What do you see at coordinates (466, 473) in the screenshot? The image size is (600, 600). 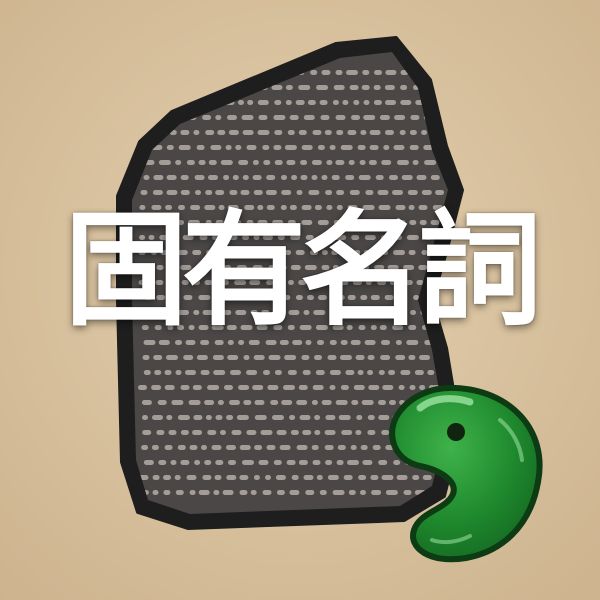 I see `magatama-icon` at bounding box center [466, 473].